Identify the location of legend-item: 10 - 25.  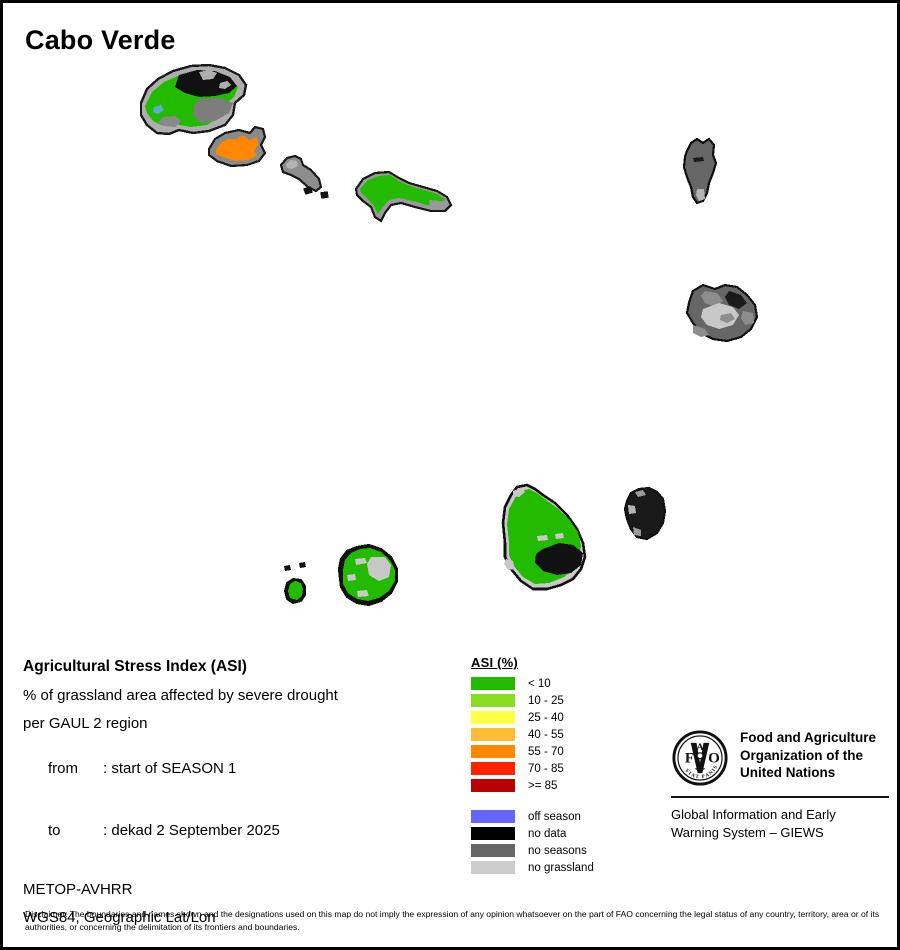
(571, 700).